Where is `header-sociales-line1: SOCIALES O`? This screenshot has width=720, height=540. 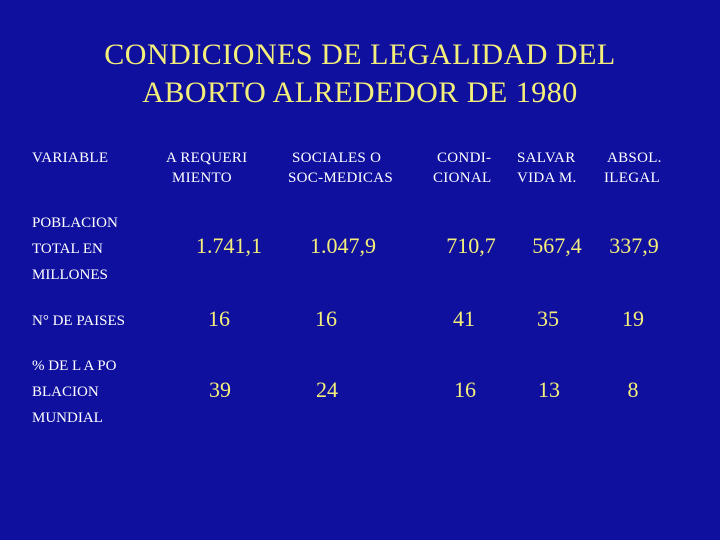
header-sociales-line1: SOCIALES O is located at coordinates (337, 158).